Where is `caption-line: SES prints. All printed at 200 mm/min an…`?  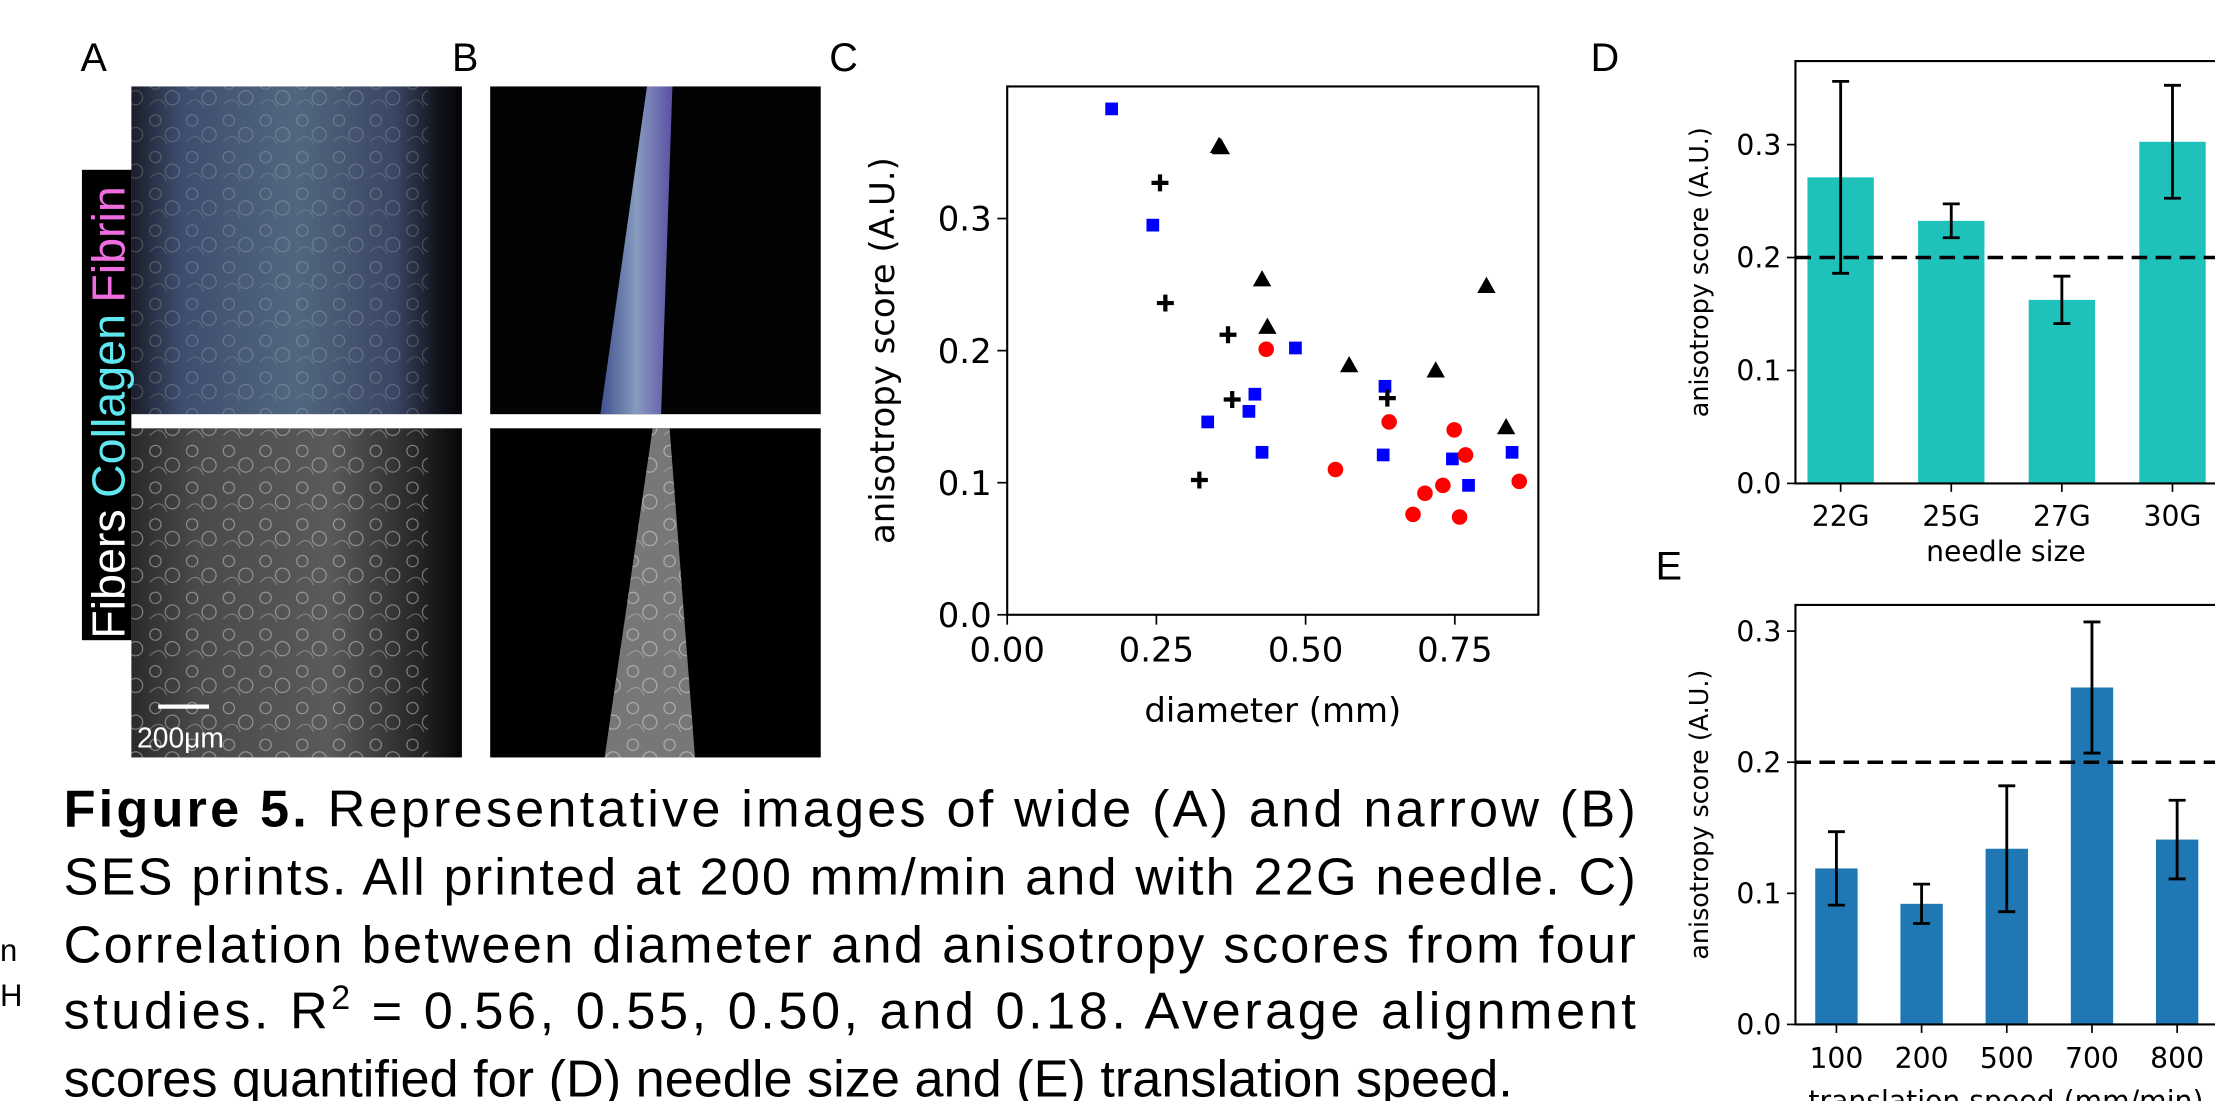
caption-line: SES prints. All printed at 200 mm/min an… is located at coordinates (850, 877).